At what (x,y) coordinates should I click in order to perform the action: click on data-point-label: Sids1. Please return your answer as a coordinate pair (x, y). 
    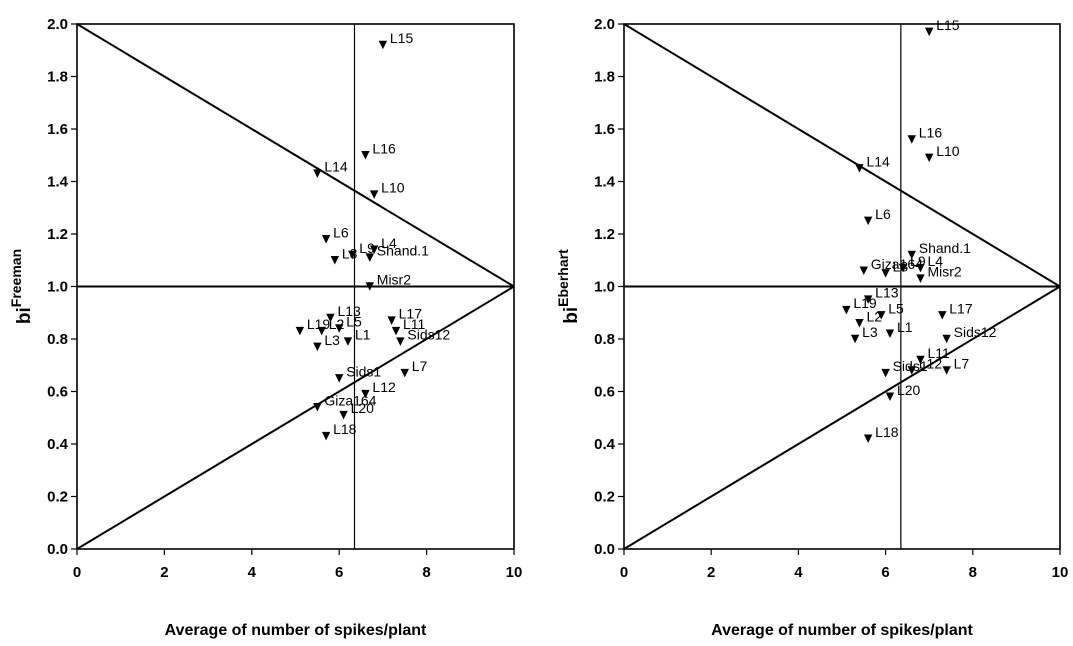
    Looking at the image, I should click on (363, 371).